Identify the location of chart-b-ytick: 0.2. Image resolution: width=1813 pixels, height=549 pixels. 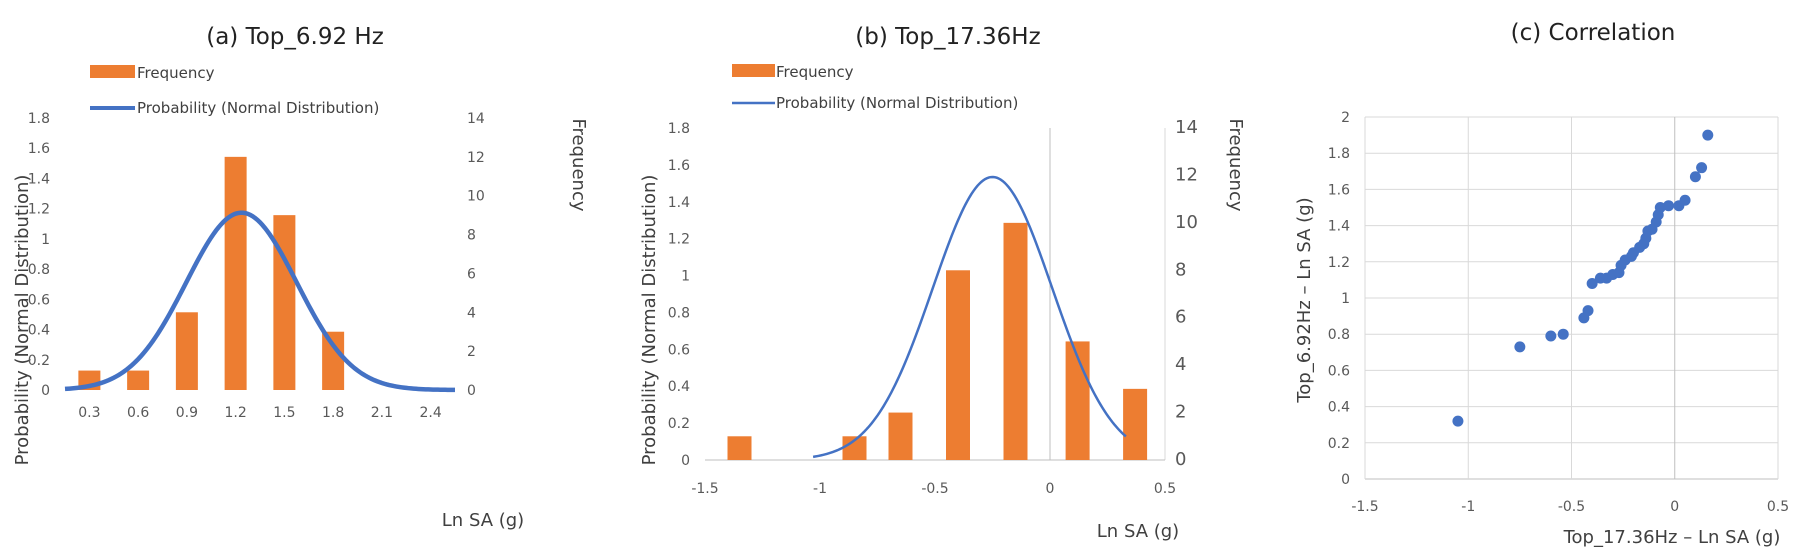
(679, 424).